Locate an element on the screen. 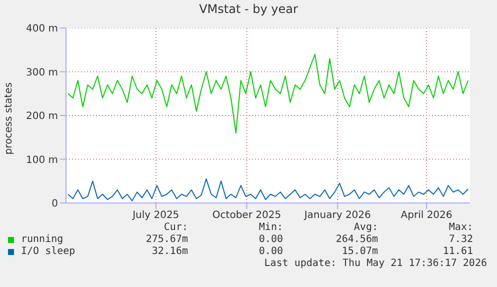 The image size is (497, 287). text: 275.67m is located at coordinates (166, 239).